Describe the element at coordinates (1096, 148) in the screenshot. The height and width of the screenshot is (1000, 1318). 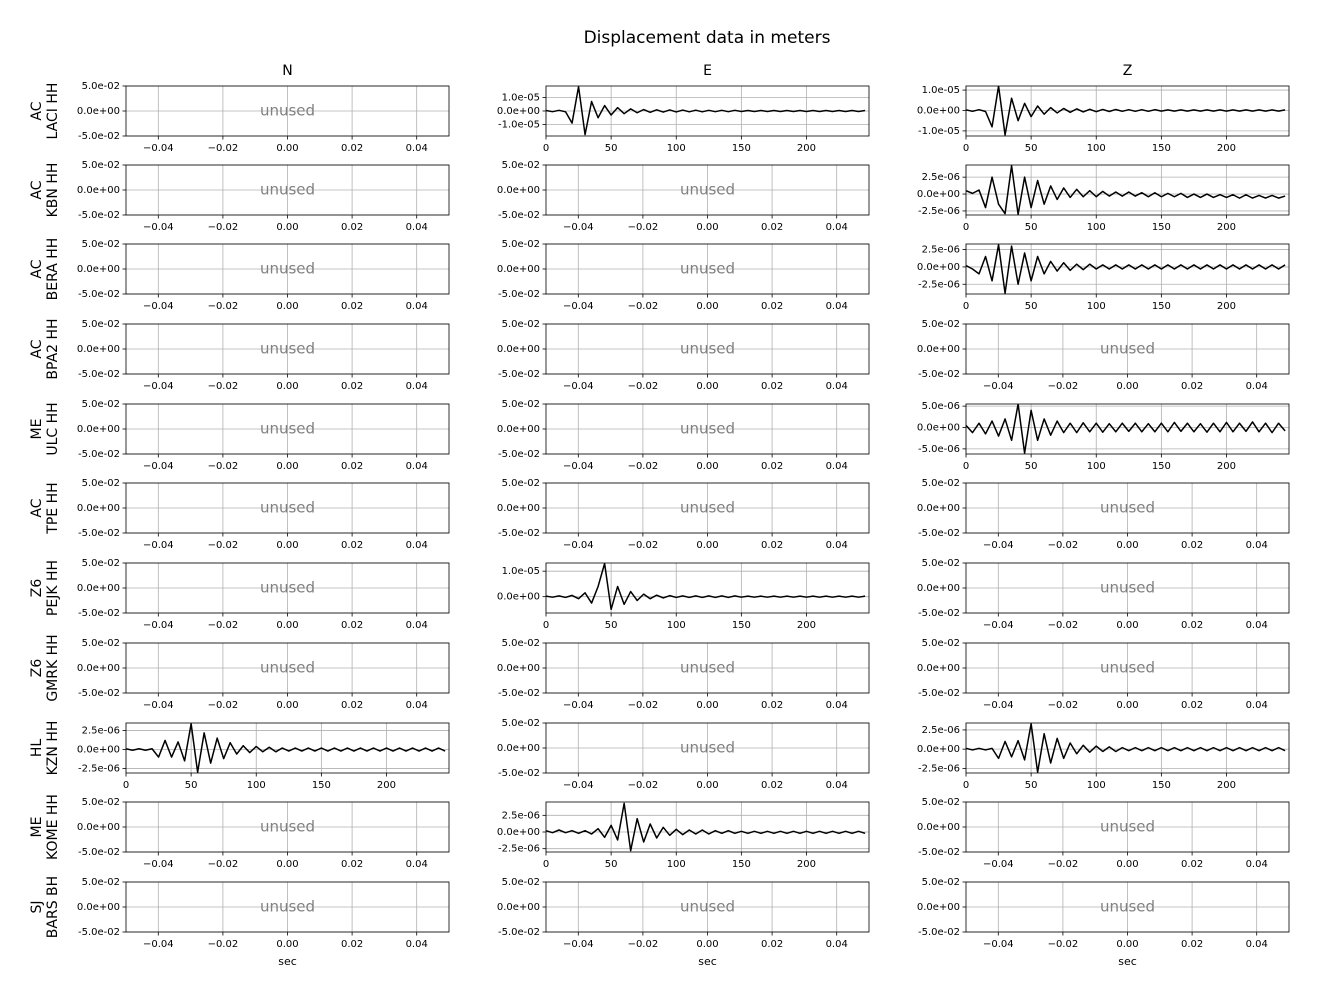
I see `x-tick-label: 100` at that location.